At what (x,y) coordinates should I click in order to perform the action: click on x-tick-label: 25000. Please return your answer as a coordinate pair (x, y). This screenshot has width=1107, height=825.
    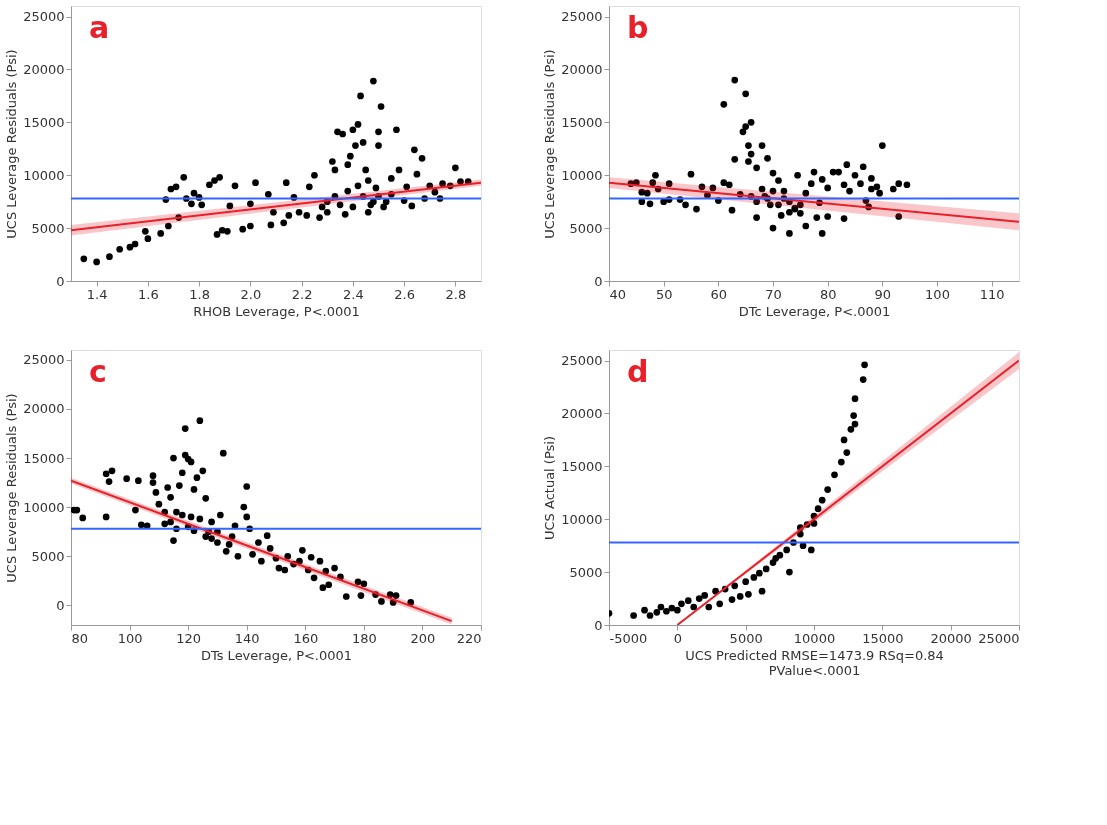
    Looking at the image, I should click on (999, 638).